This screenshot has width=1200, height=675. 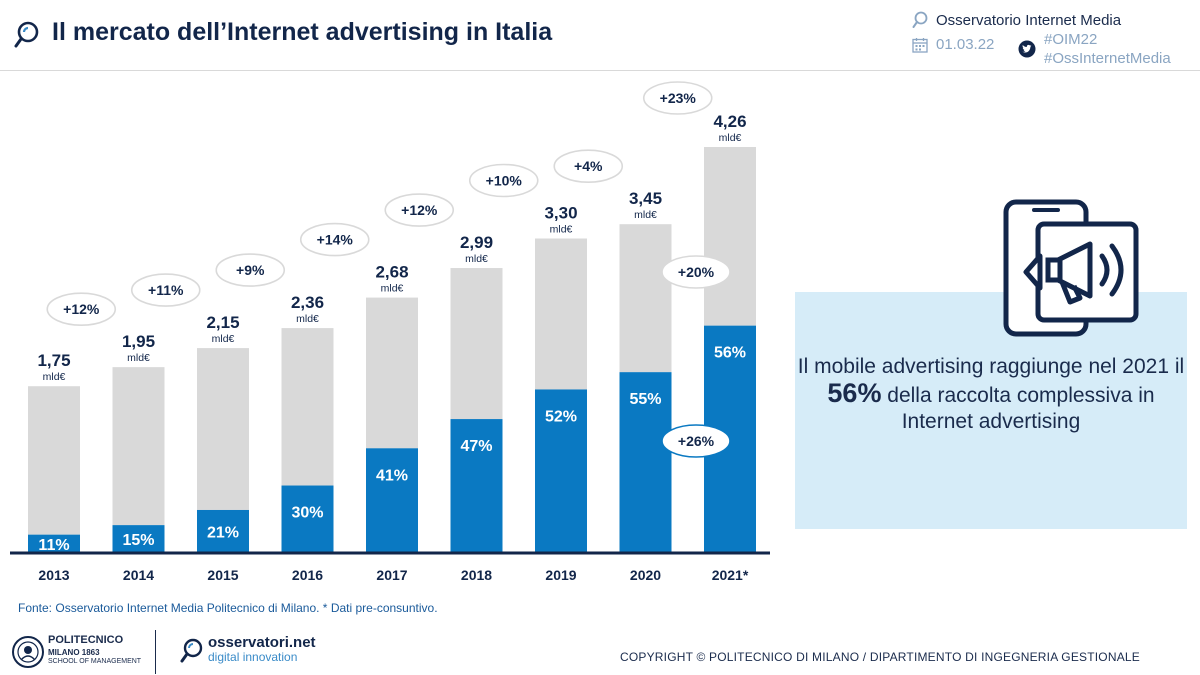 I want to click on x-tick-label: 2019, so click(x=560, y=575).